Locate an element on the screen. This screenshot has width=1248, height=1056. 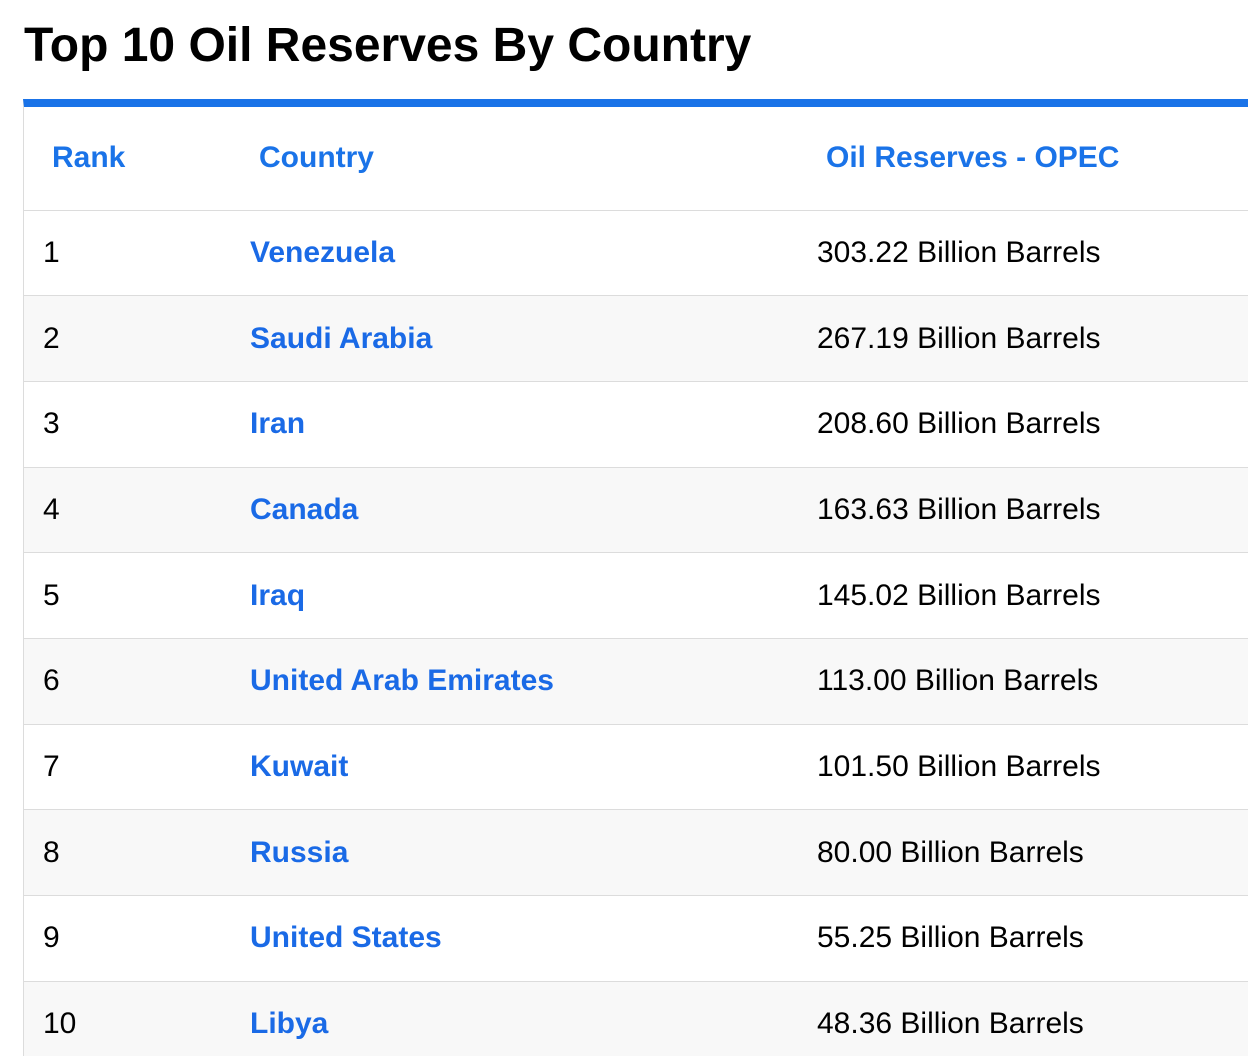
country-link-iraq: Iraq is located at coordinates (278, 595).